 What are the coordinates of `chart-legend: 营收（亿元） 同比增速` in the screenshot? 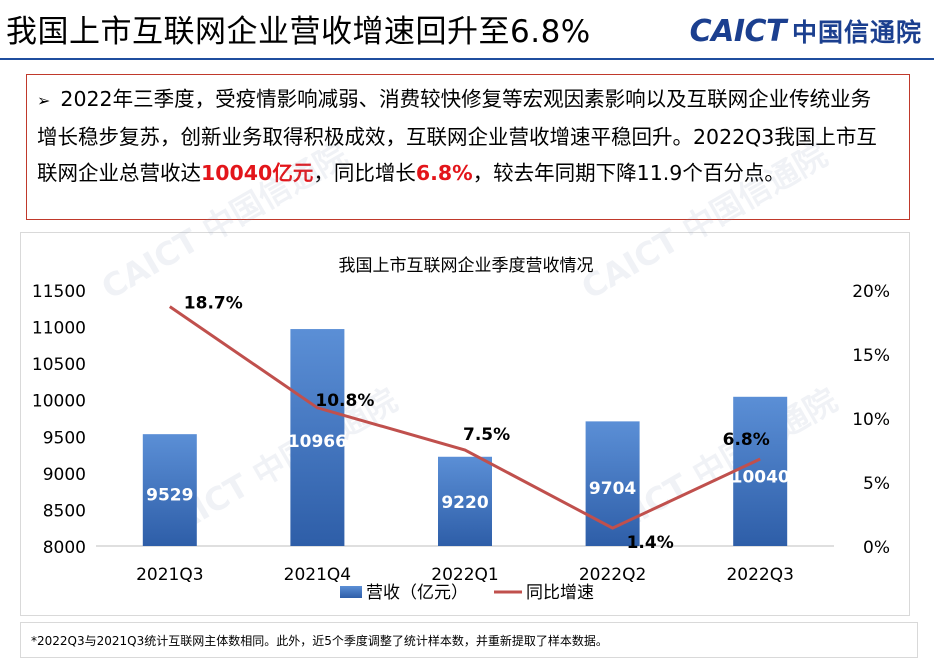 It's located at (467, 593).